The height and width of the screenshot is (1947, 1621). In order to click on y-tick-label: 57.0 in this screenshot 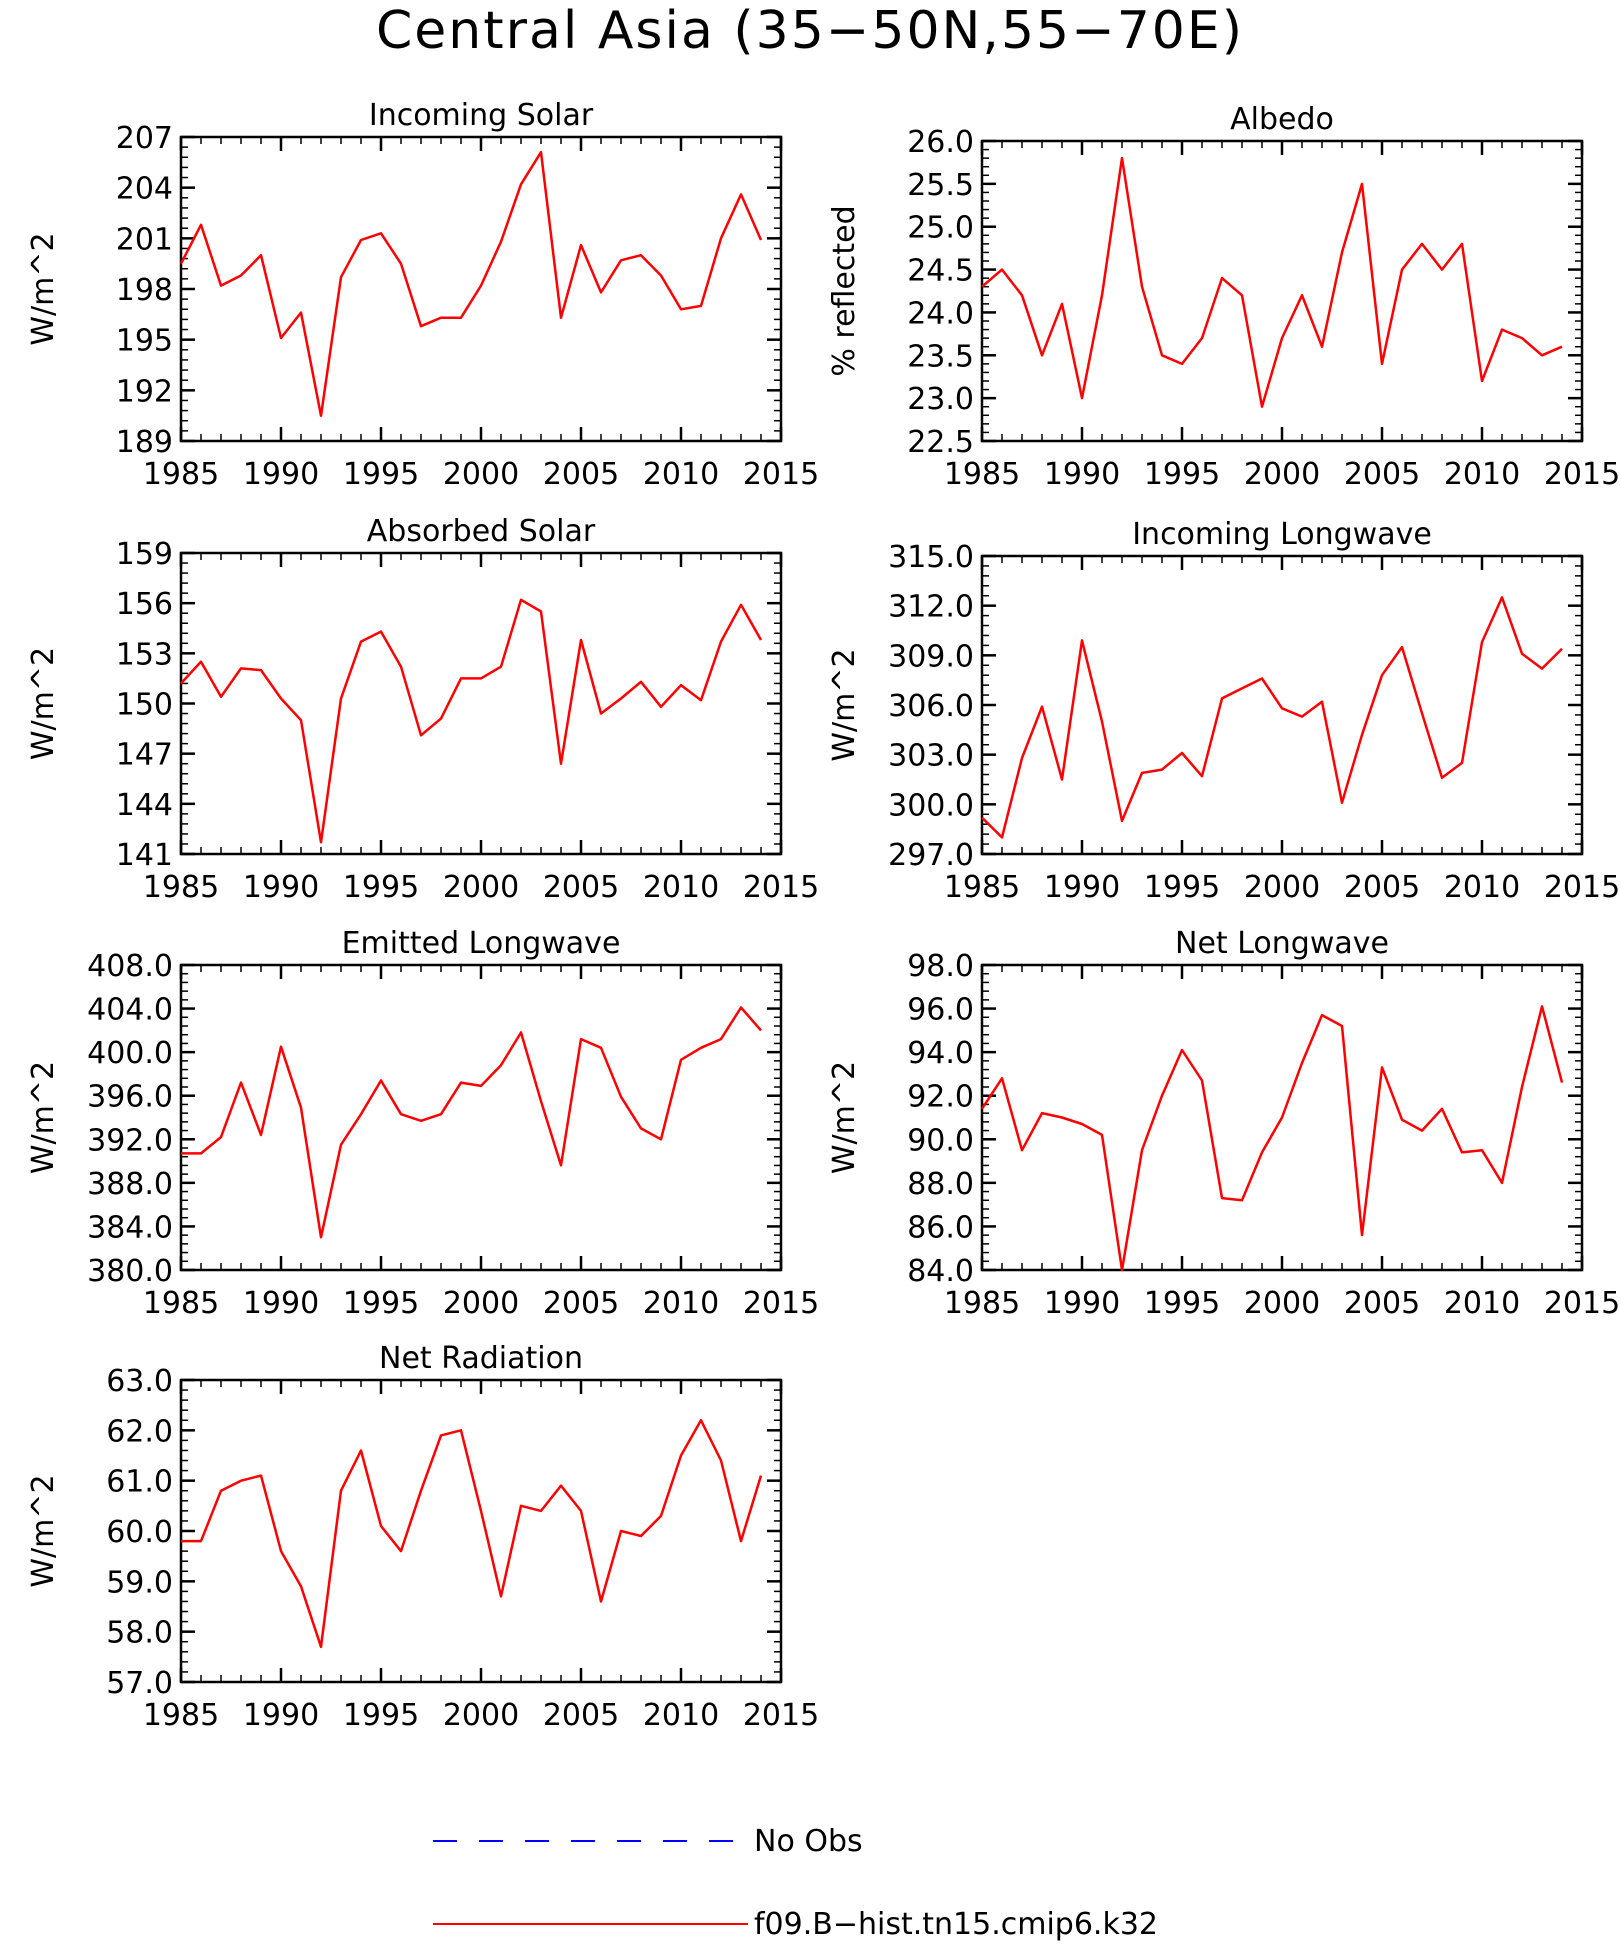, I will do `click(139, 1683)`.